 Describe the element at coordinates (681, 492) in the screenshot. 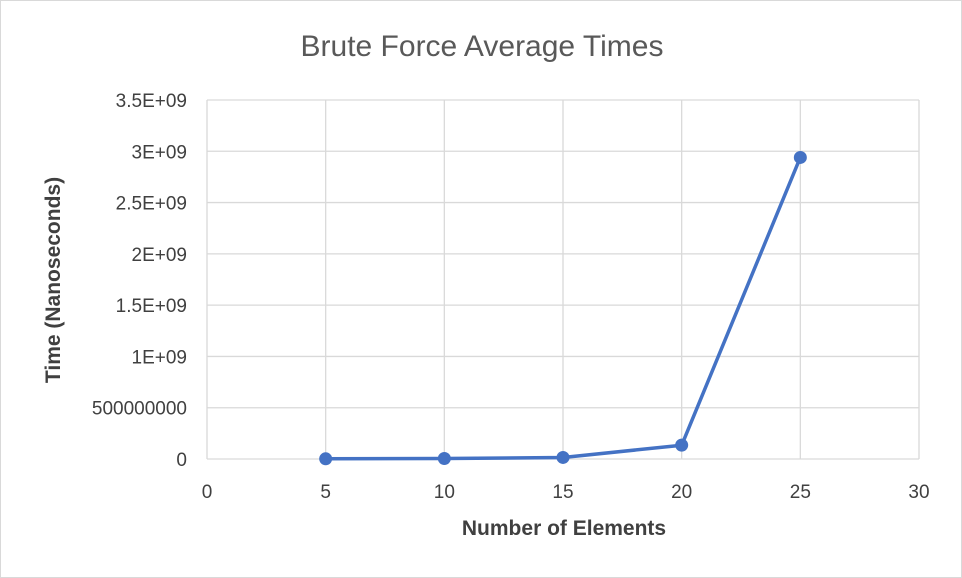

I see `x-tick-label: 20` at that location.